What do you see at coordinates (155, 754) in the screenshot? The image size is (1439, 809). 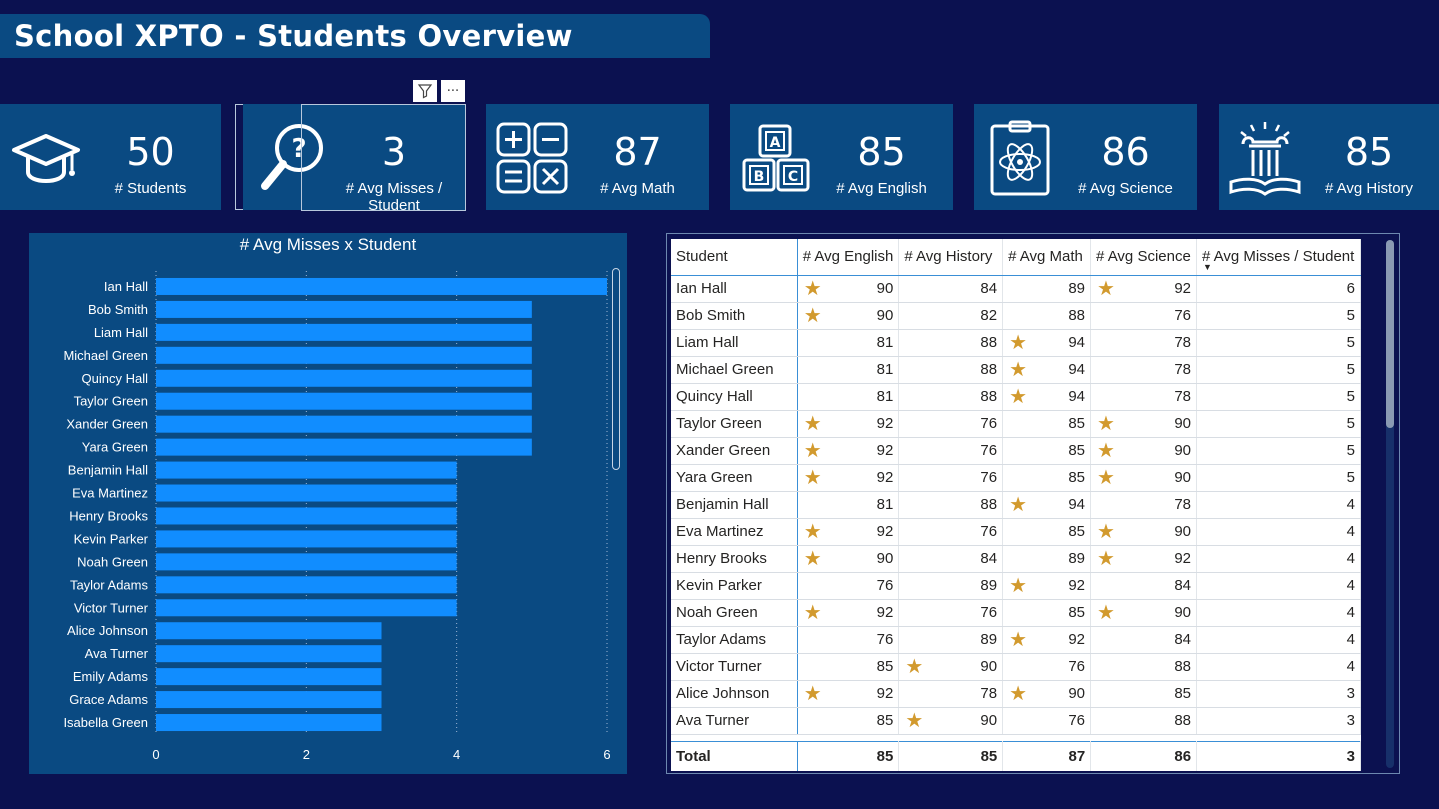 I see `x-tick-label: 0` at bounding box center [155, 754].